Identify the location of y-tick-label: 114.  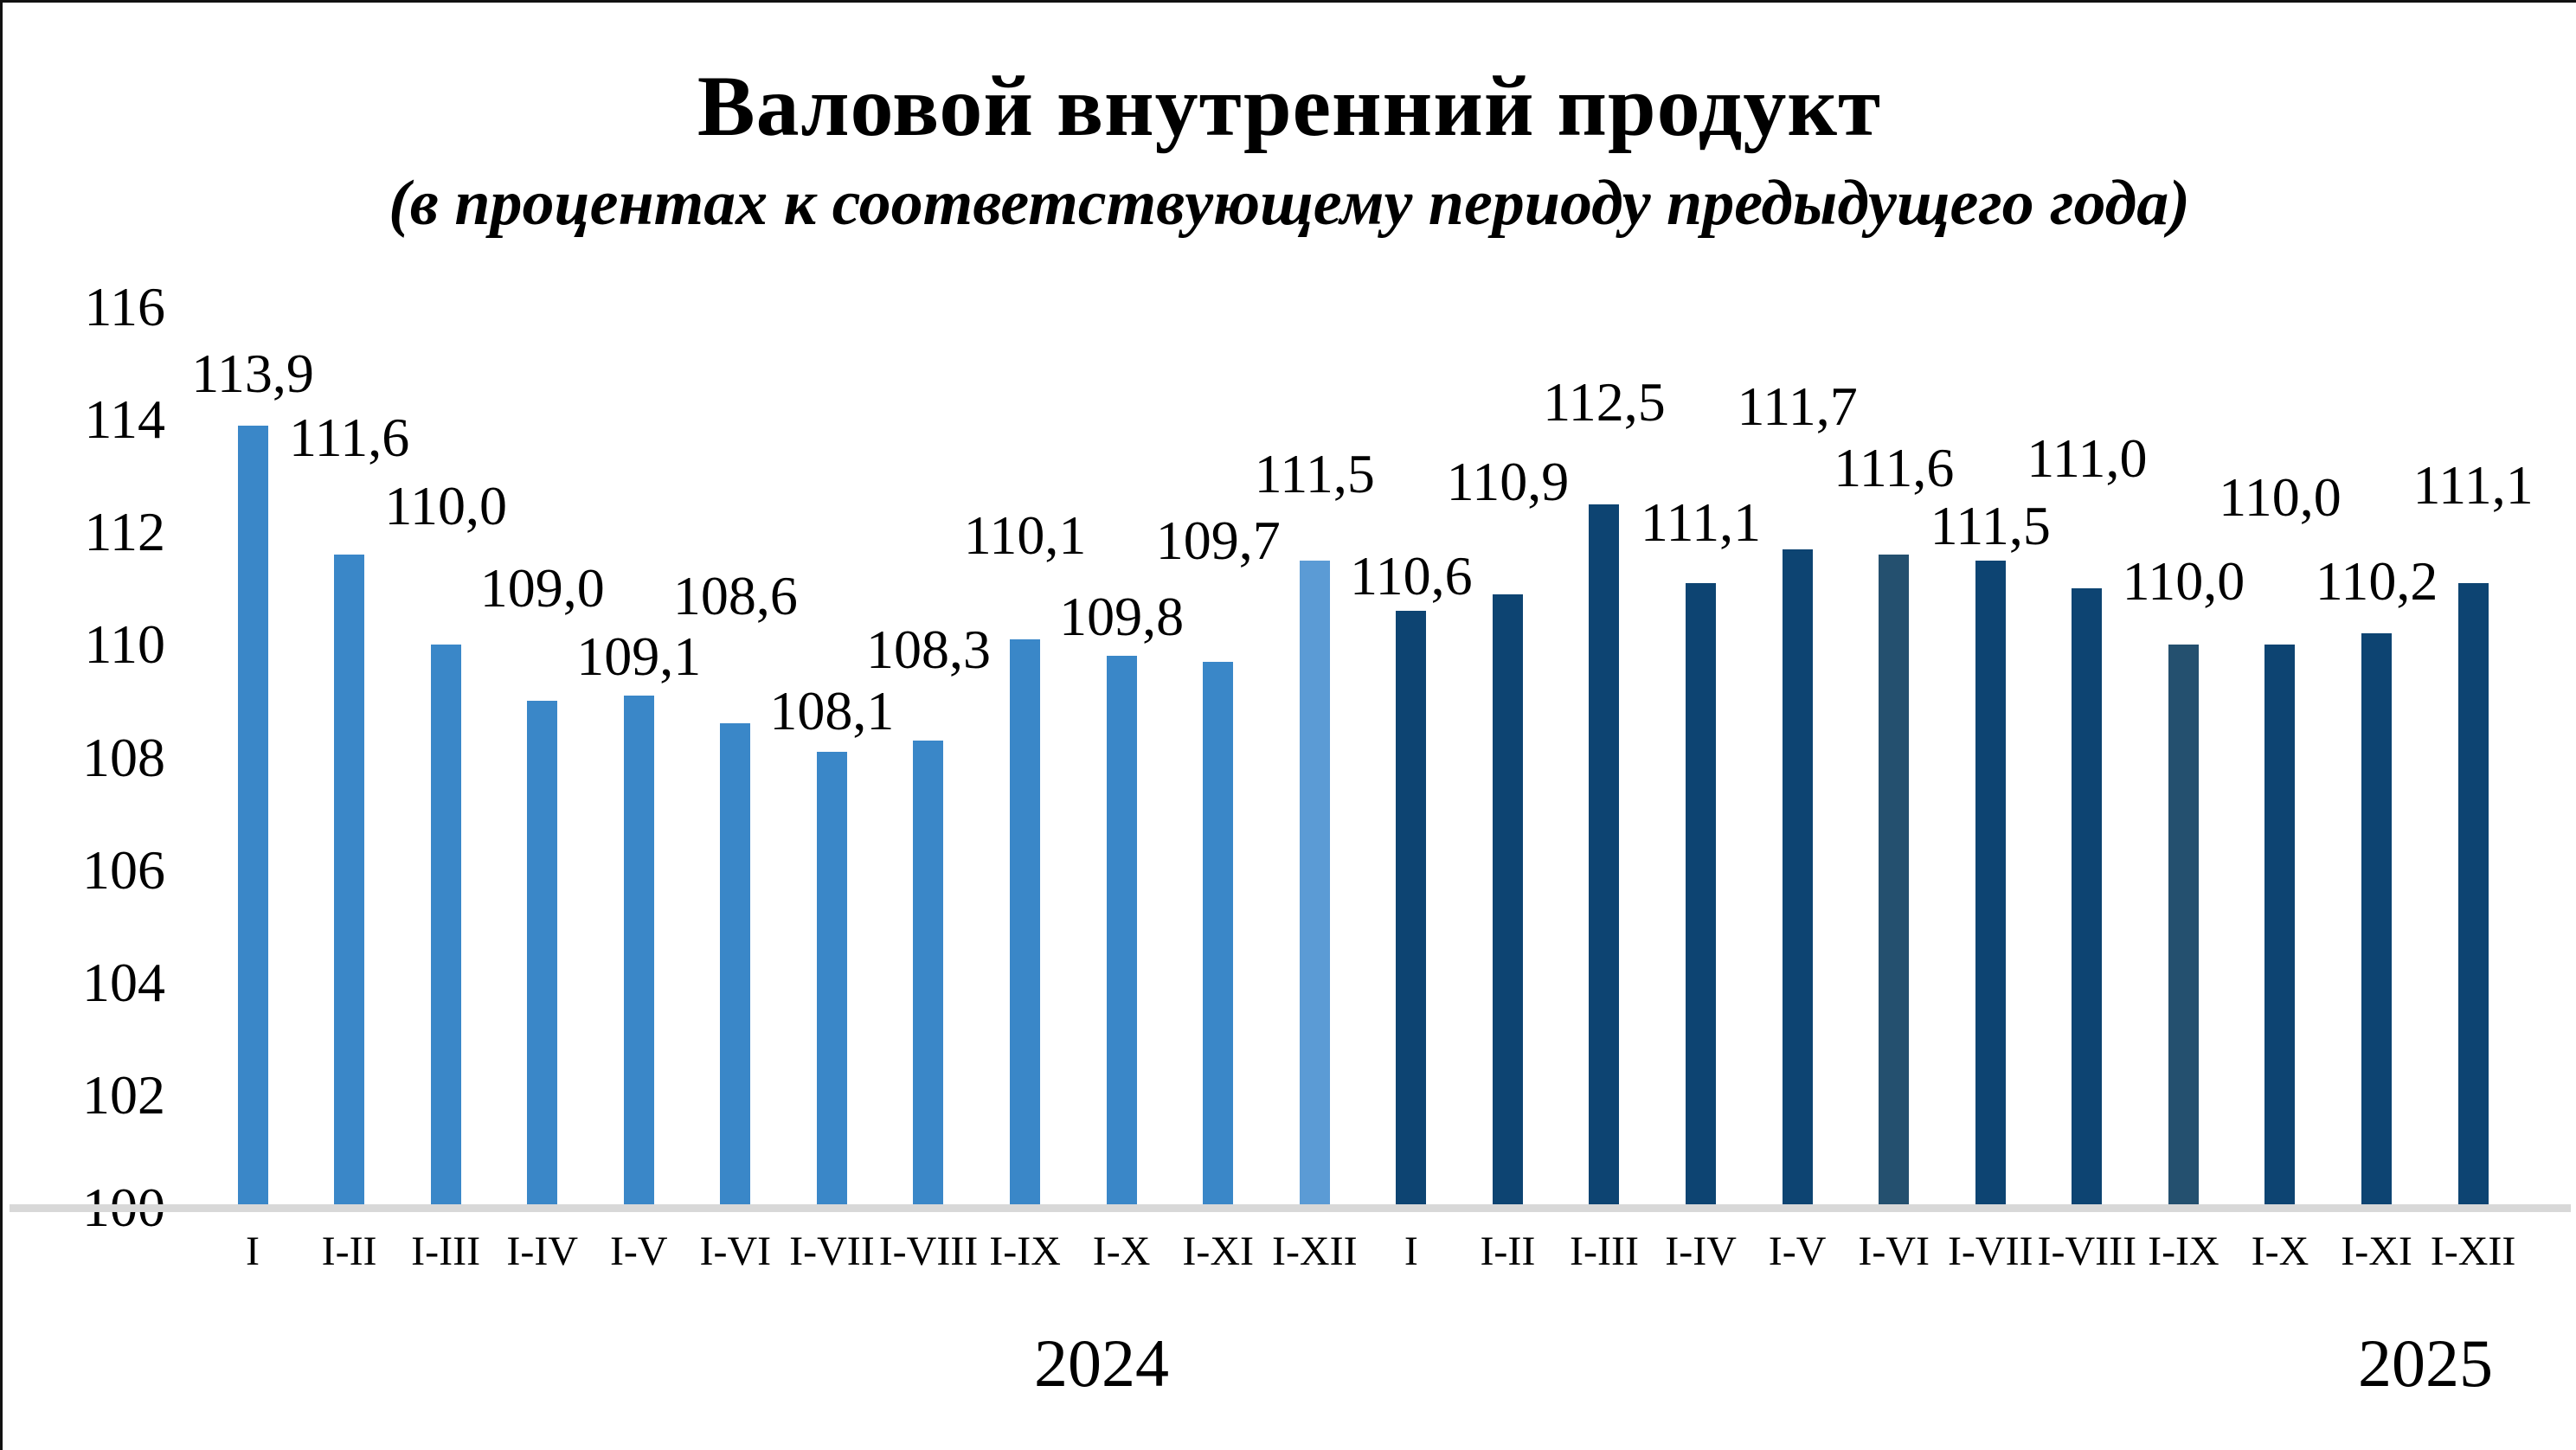
(124, 420).